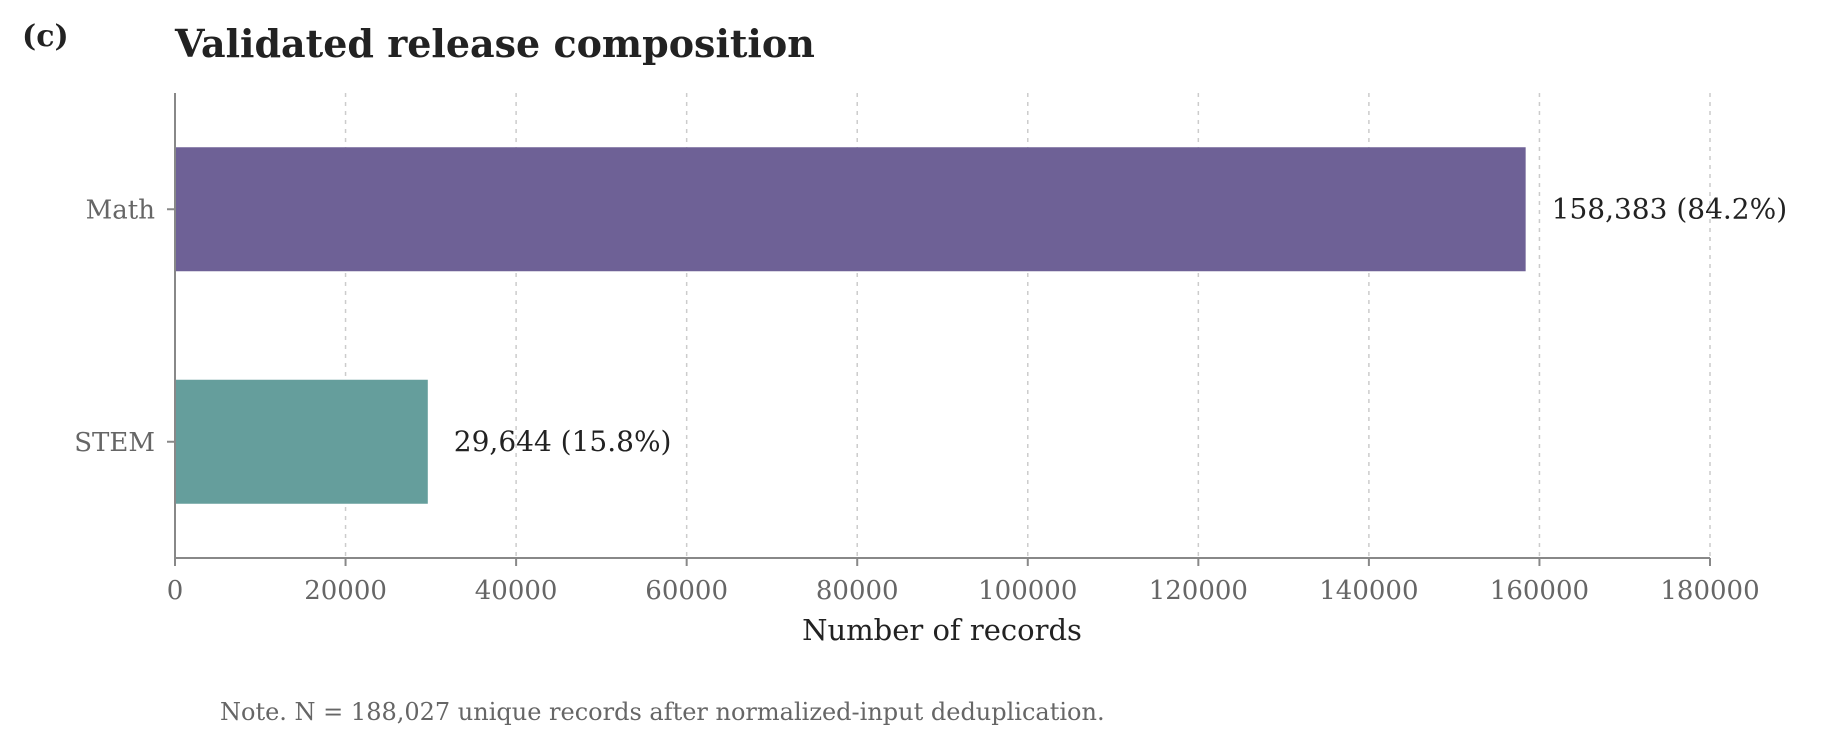  What do you see at coordinates (1709, 591) in the screenshot?
I see `x-tick-label: 180000` at bounding box center [1709, 591].